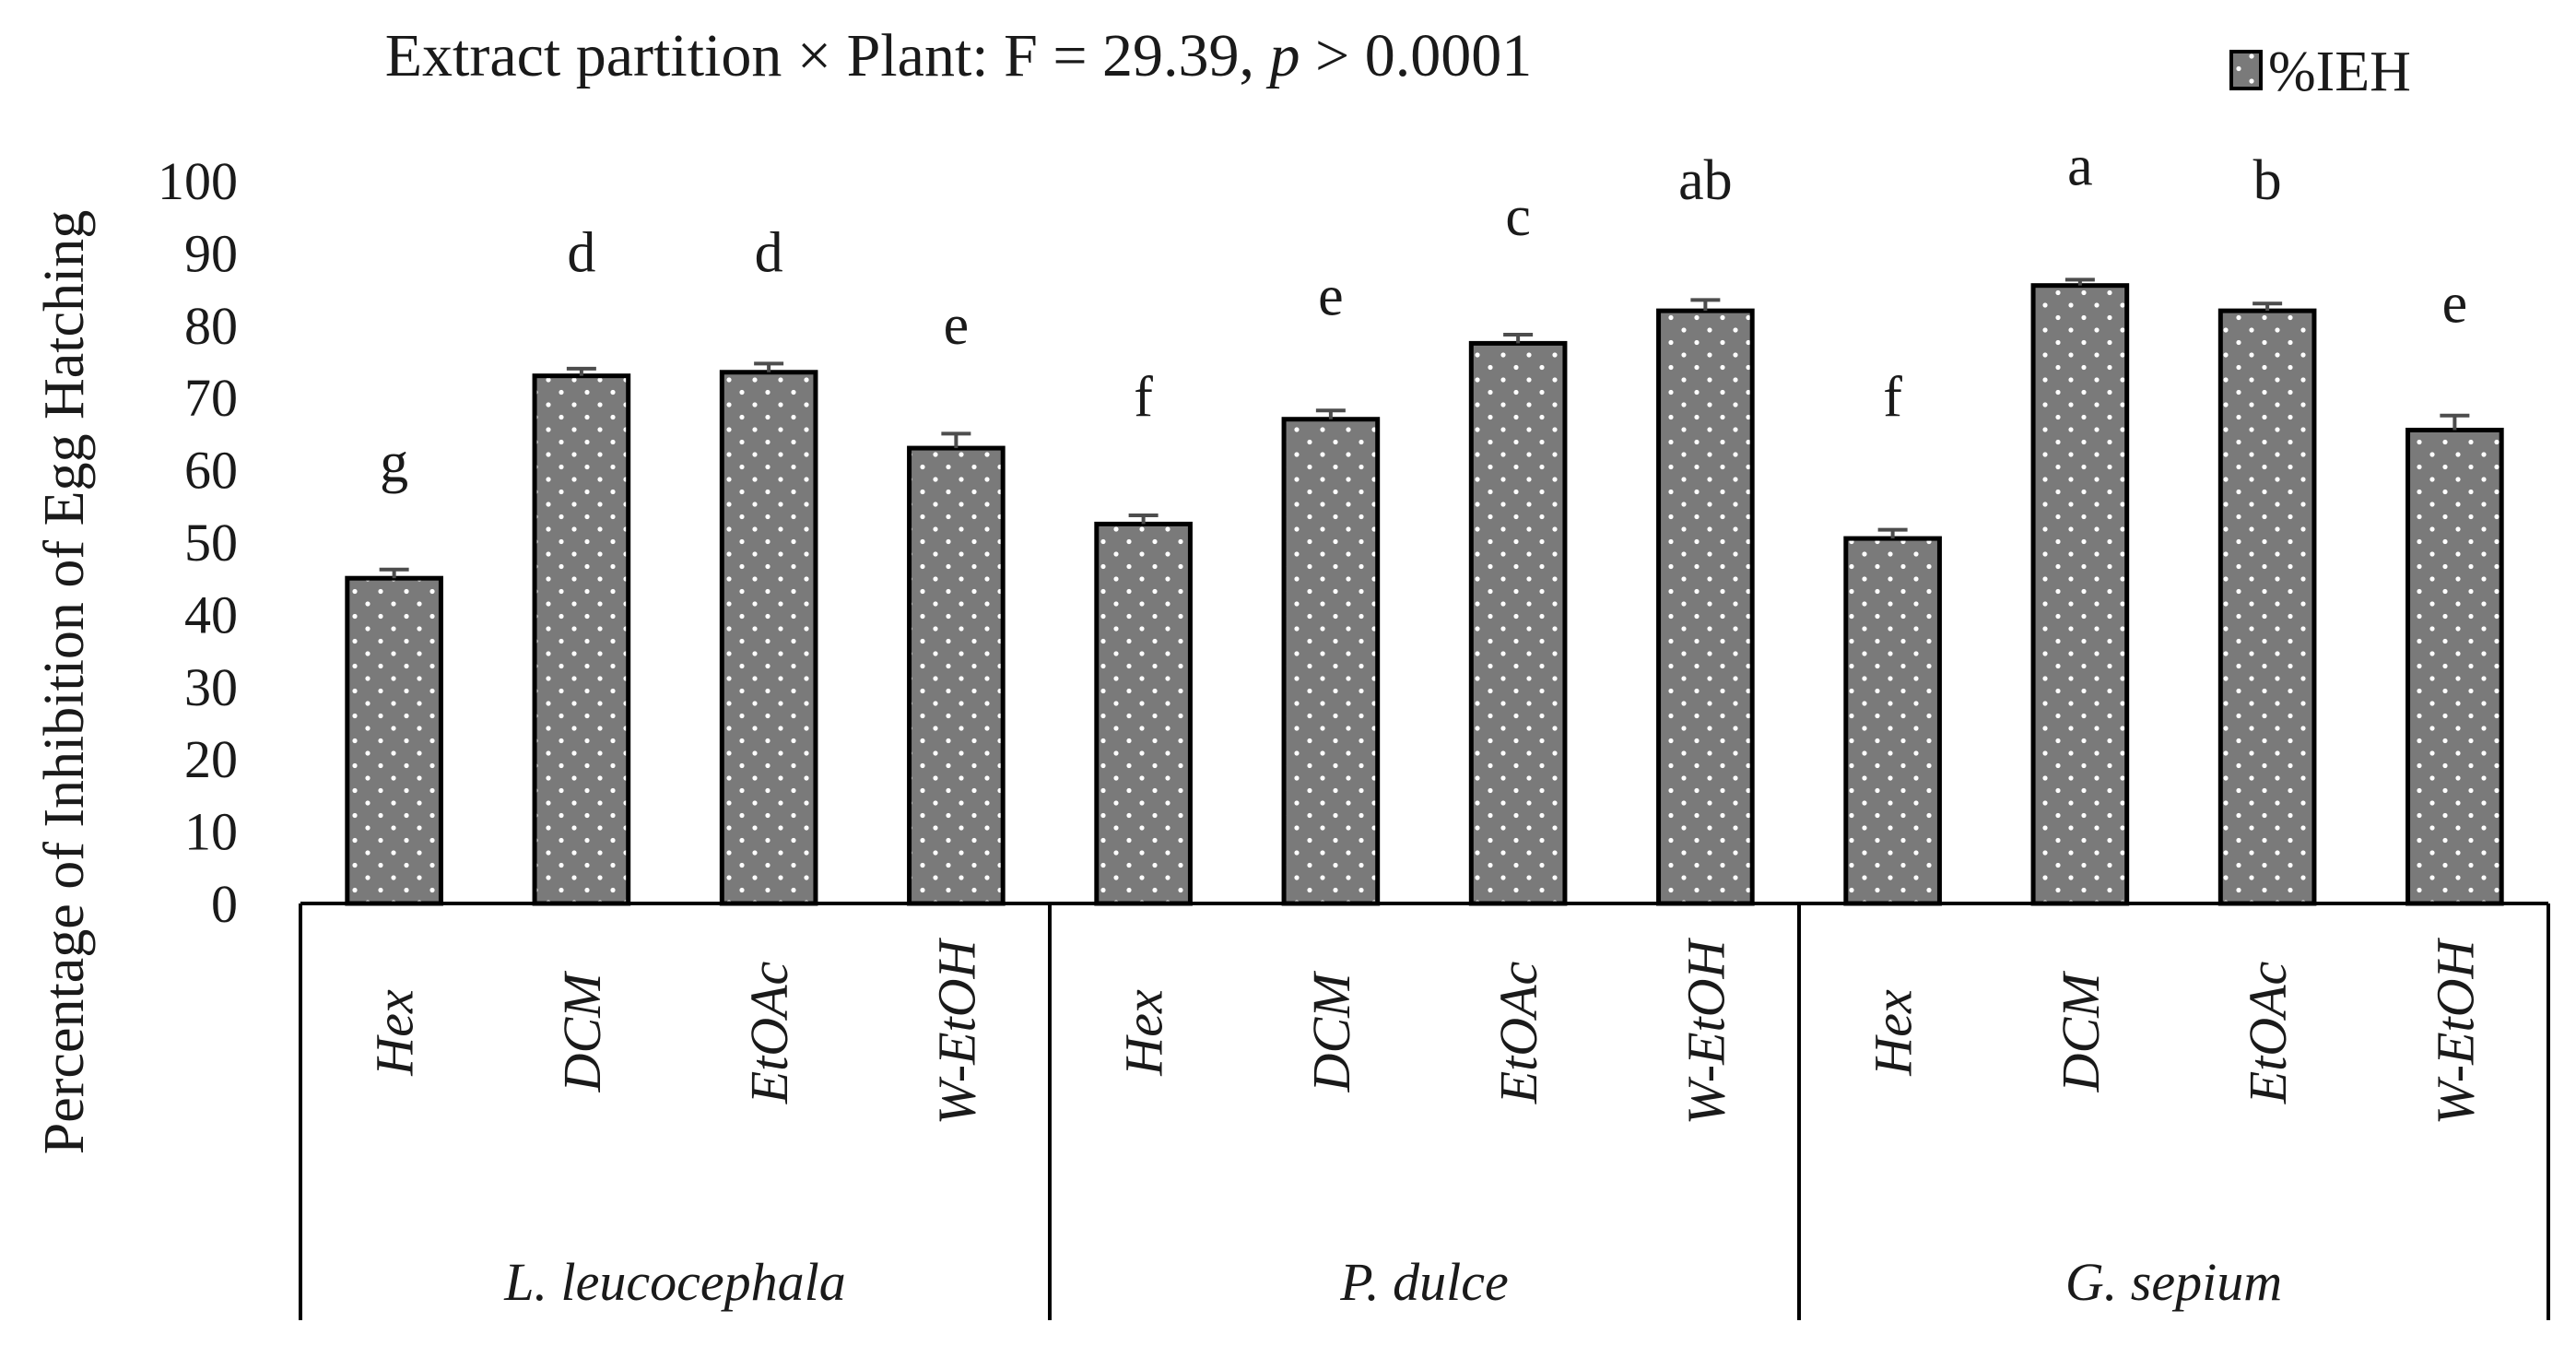  Describe the element at coordinates (211, 543) in the screenshot. I see `y-tick-label: 50` at that location.